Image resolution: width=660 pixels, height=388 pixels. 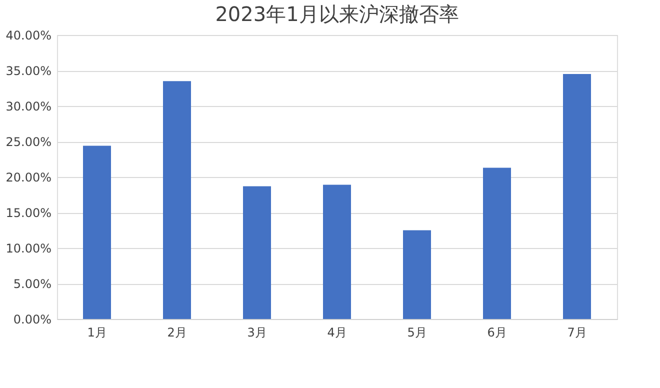 What do you see at coordinates (417, 333) in the screenshot?
I see `x-tick-label: 5月` at bounding box center [417, 333].